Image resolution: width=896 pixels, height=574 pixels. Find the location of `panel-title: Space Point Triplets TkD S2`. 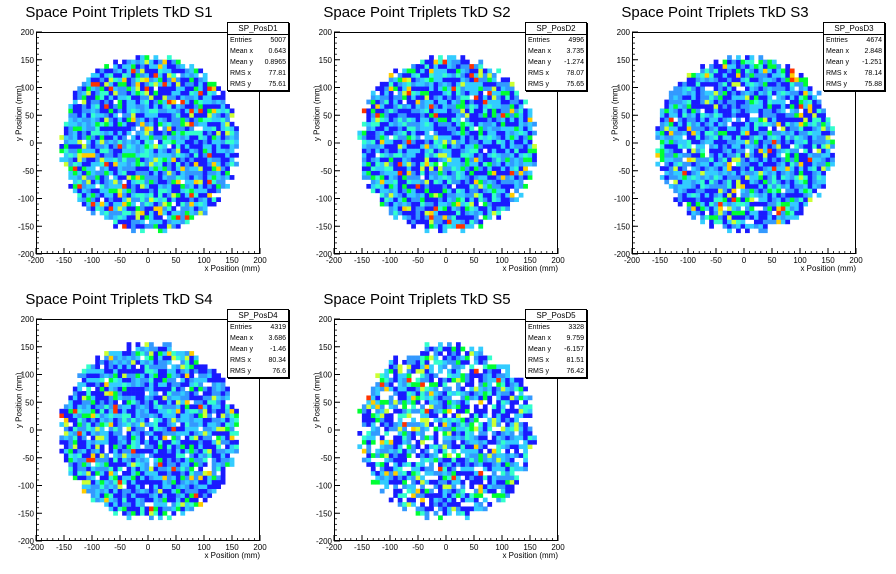

panel-title: Space Point Triplets TkD S2 is located at coordinates (417, 12).